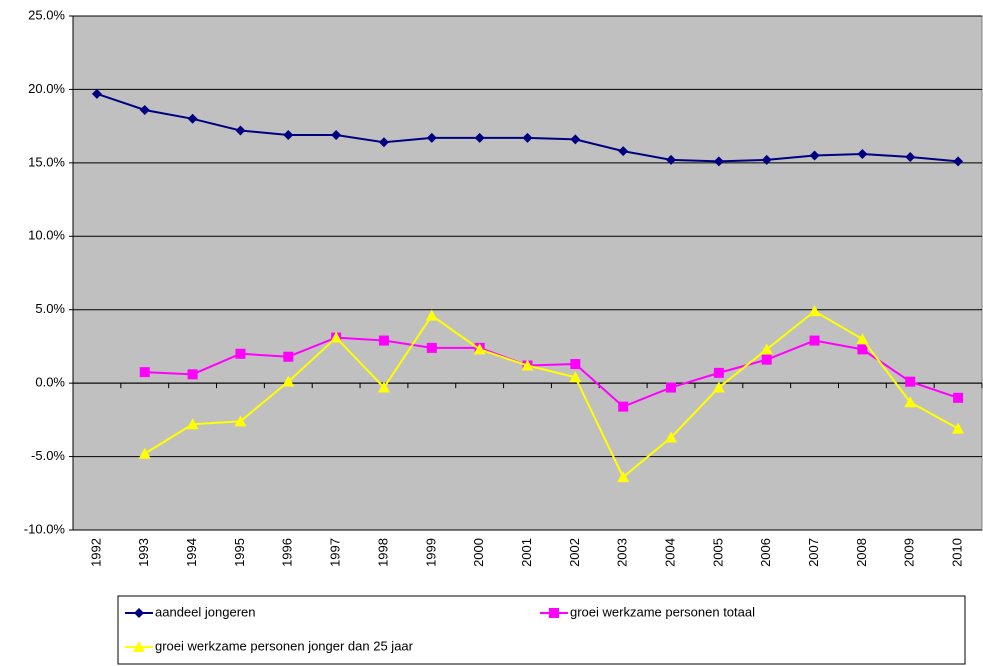  Describe the element at coordinates (861, 552) in the screenshot. I see `x-tick-label: 2008` at that location.